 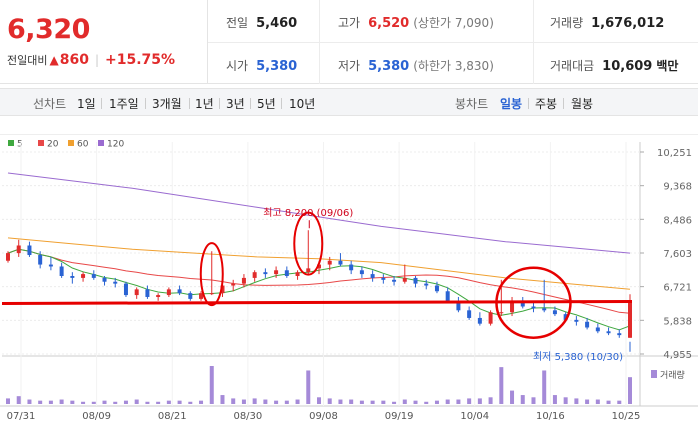 I want to click on tab-3year: 3년, so click(x=235, y=104).